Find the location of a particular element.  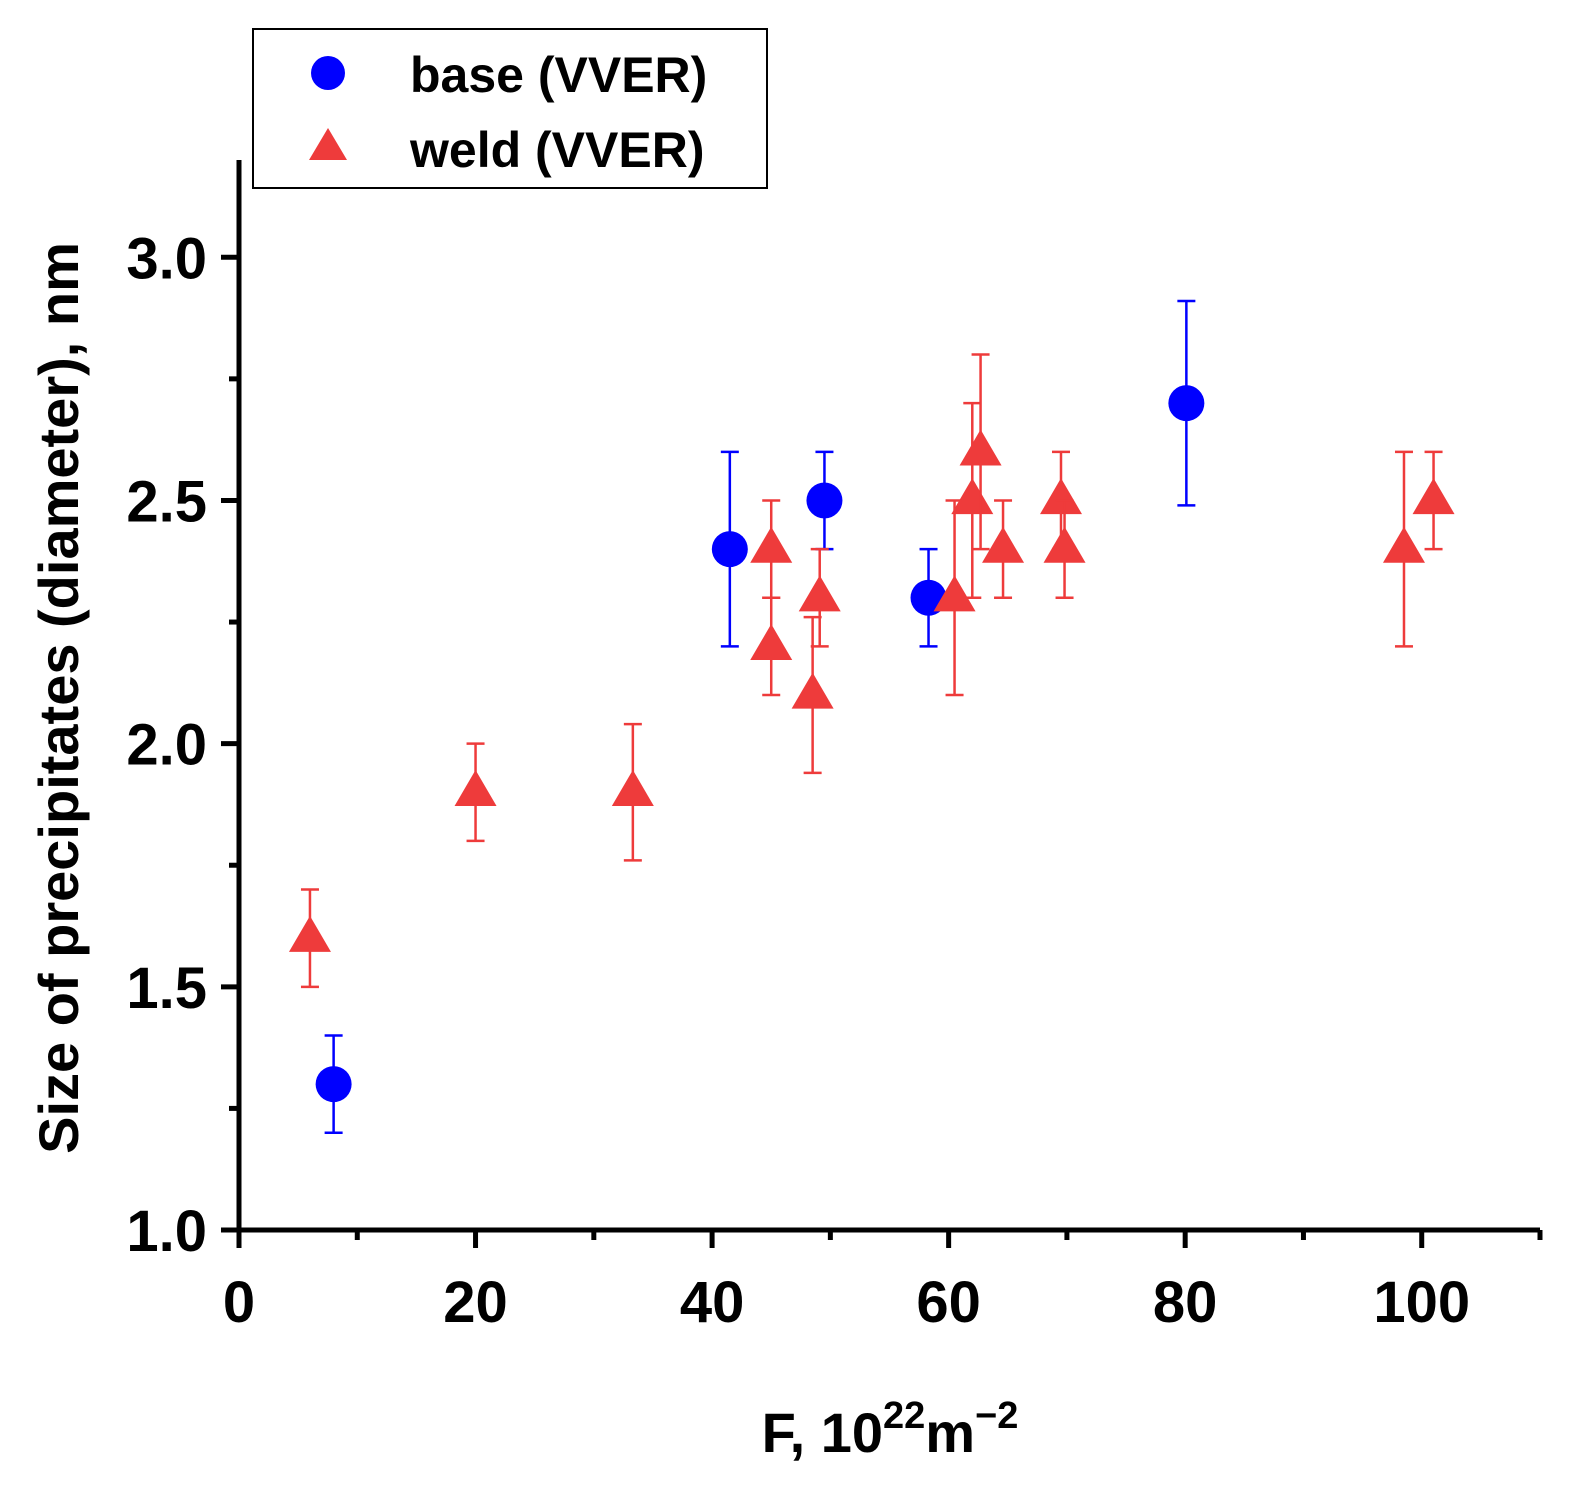

legend-label-base: base (VVER) is located at coordinates (558, 75).